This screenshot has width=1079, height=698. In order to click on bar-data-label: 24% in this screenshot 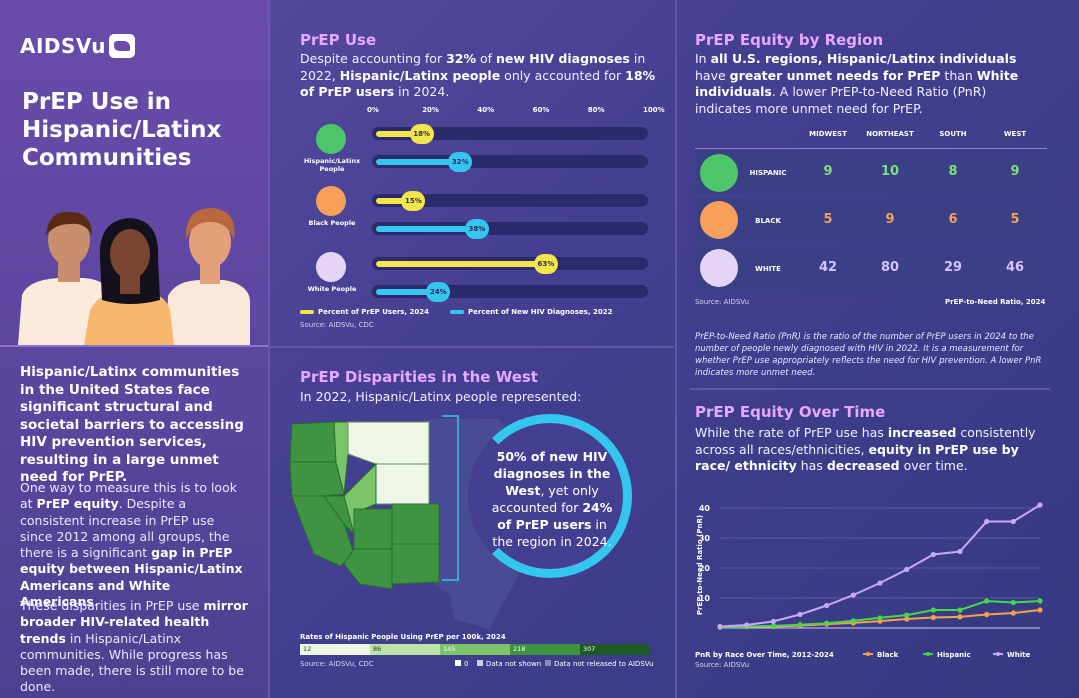, I will do `click(438, 291)`.